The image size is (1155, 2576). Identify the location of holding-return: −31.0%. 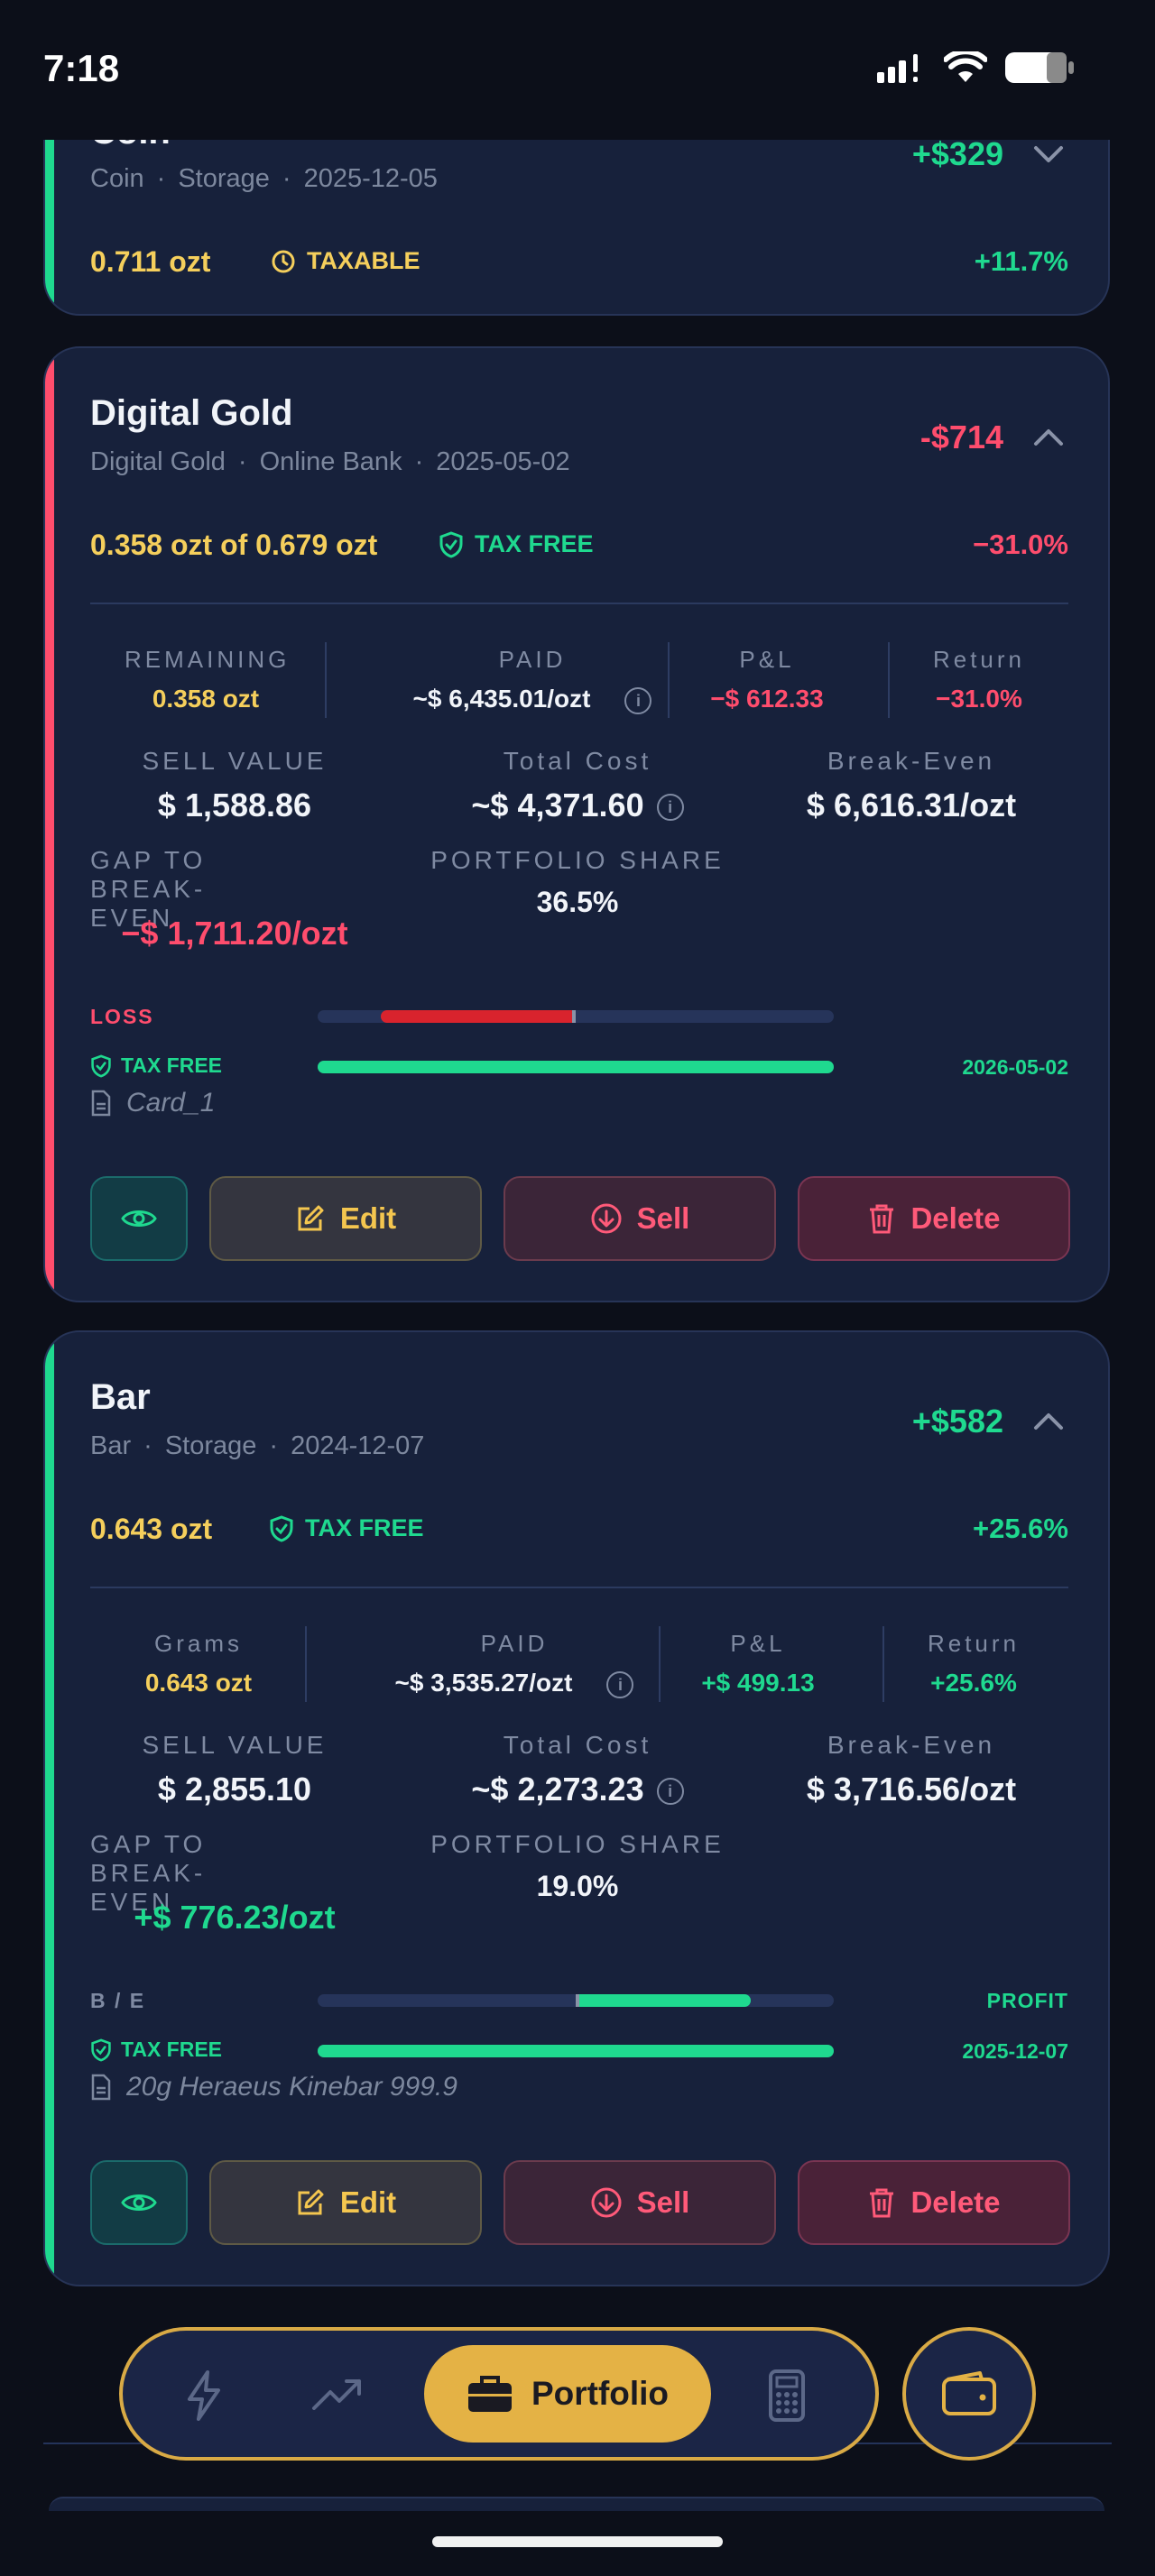
(1020, 544).